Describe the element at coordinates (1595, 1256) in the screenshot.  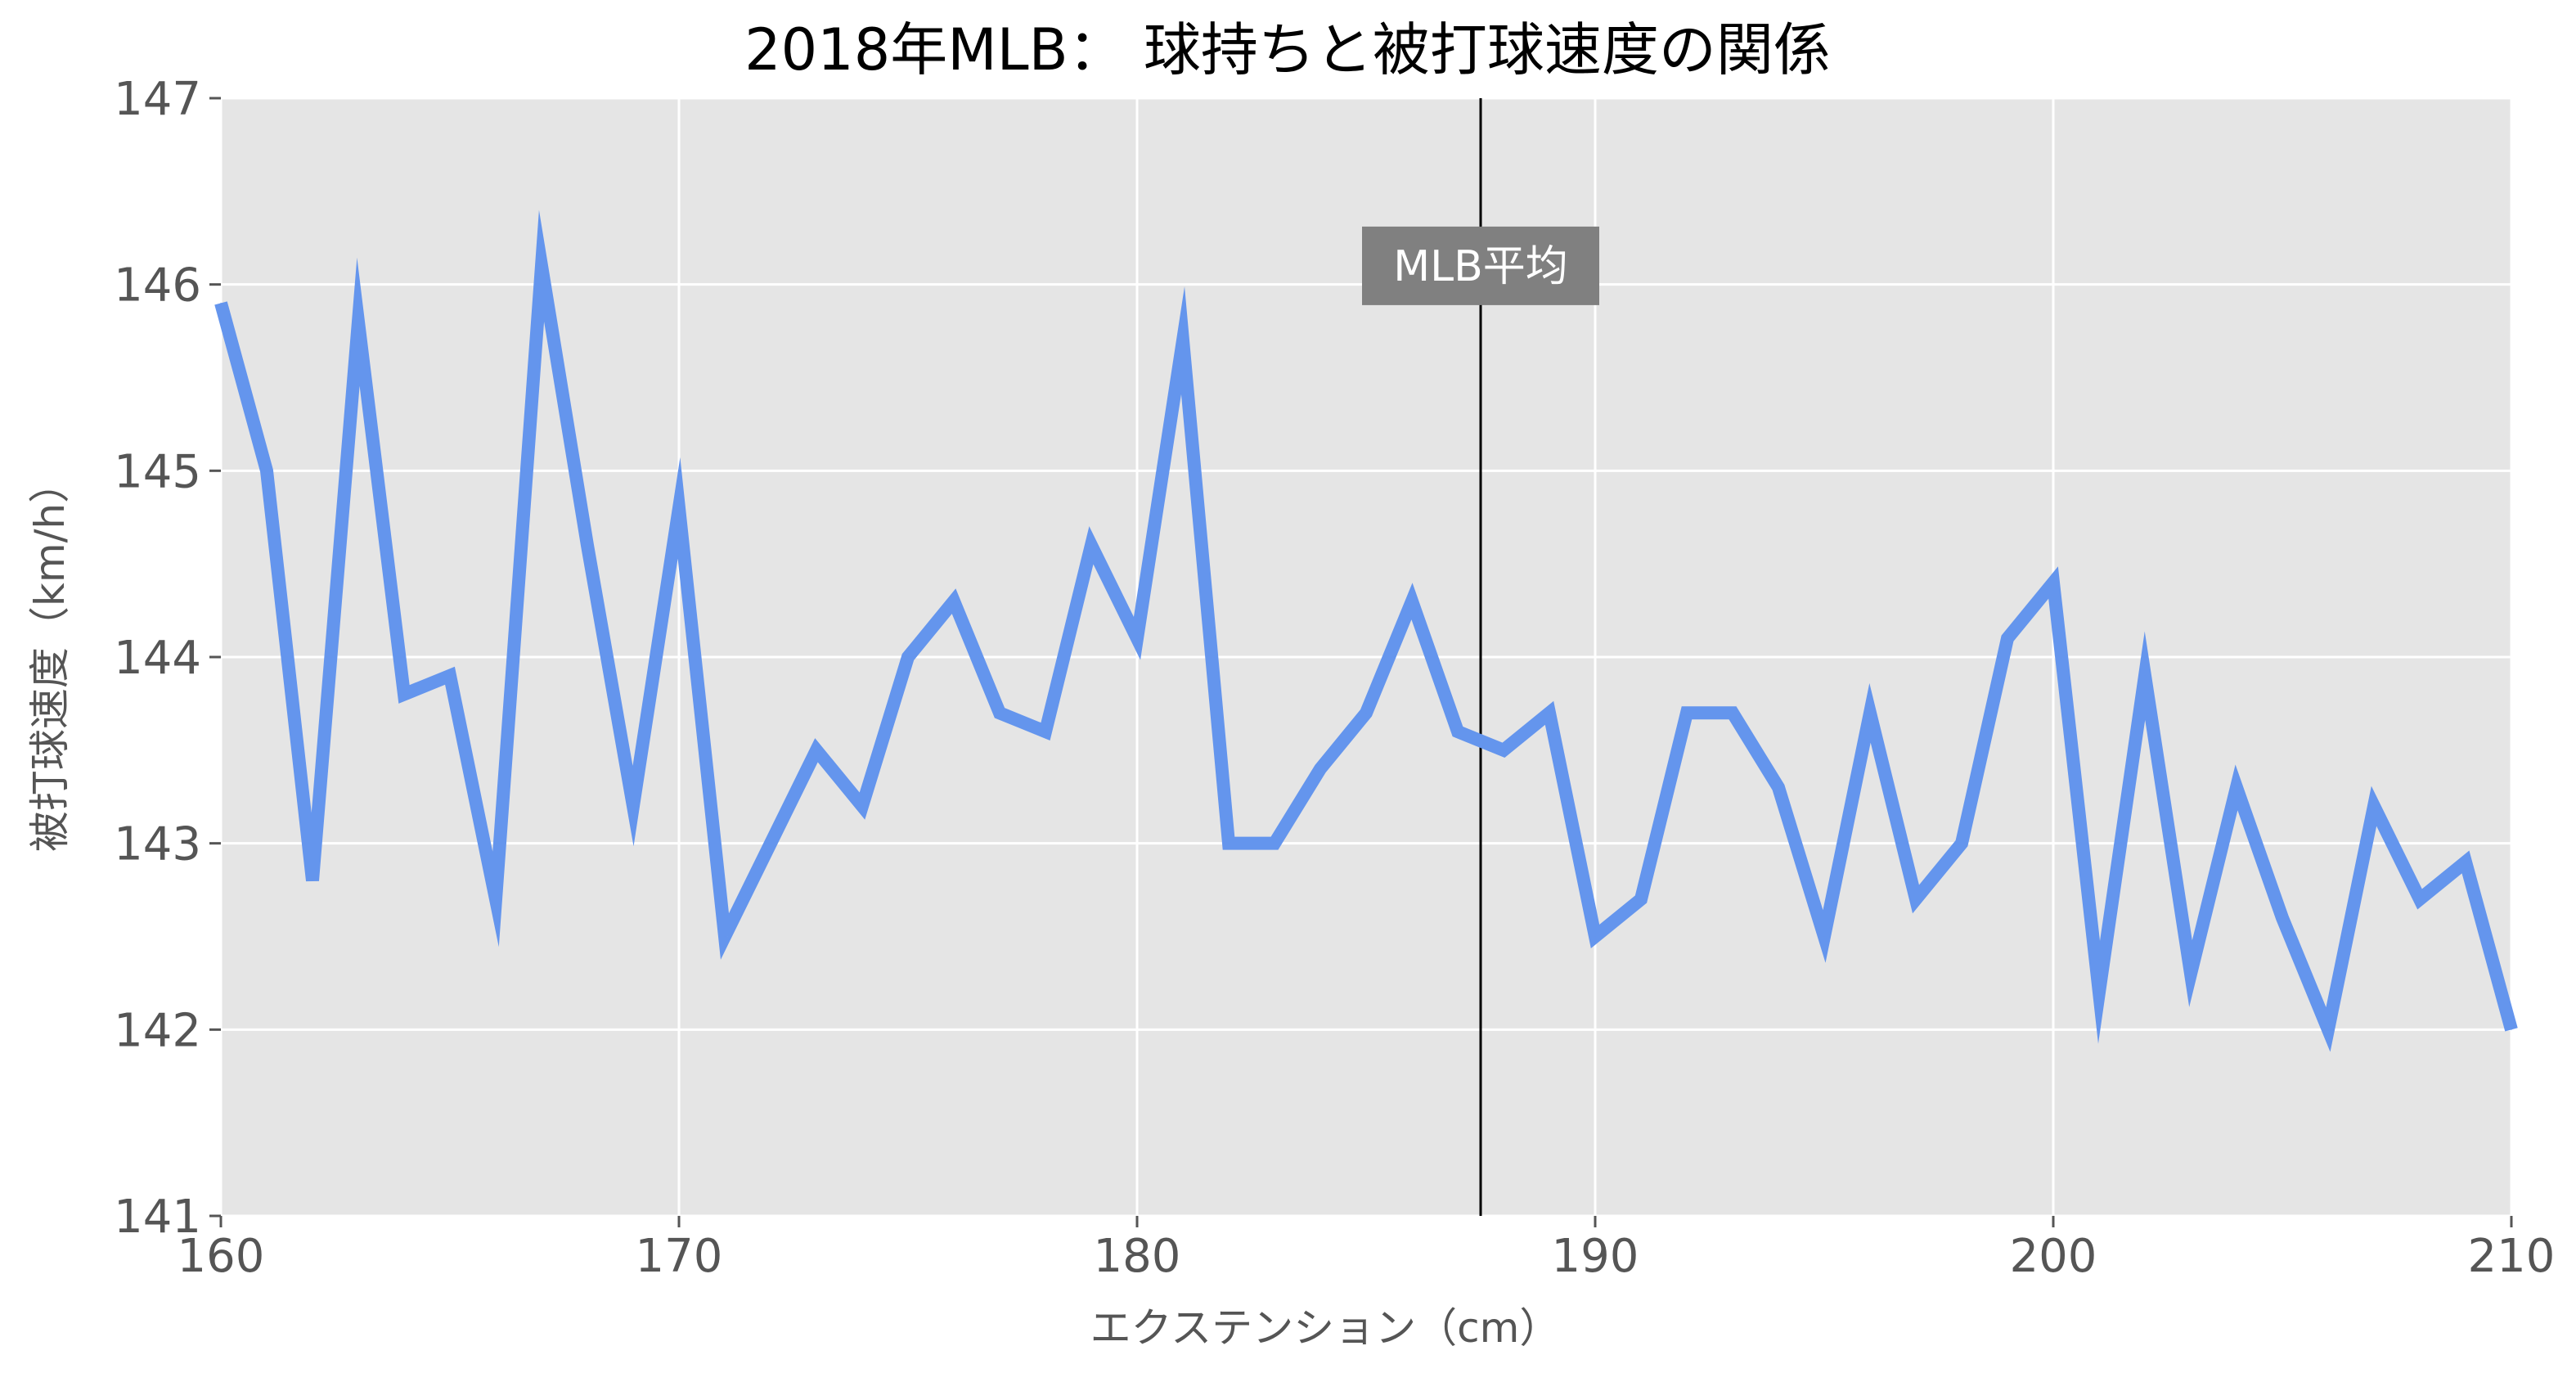
I see `x-tick-label: 190` at that location.